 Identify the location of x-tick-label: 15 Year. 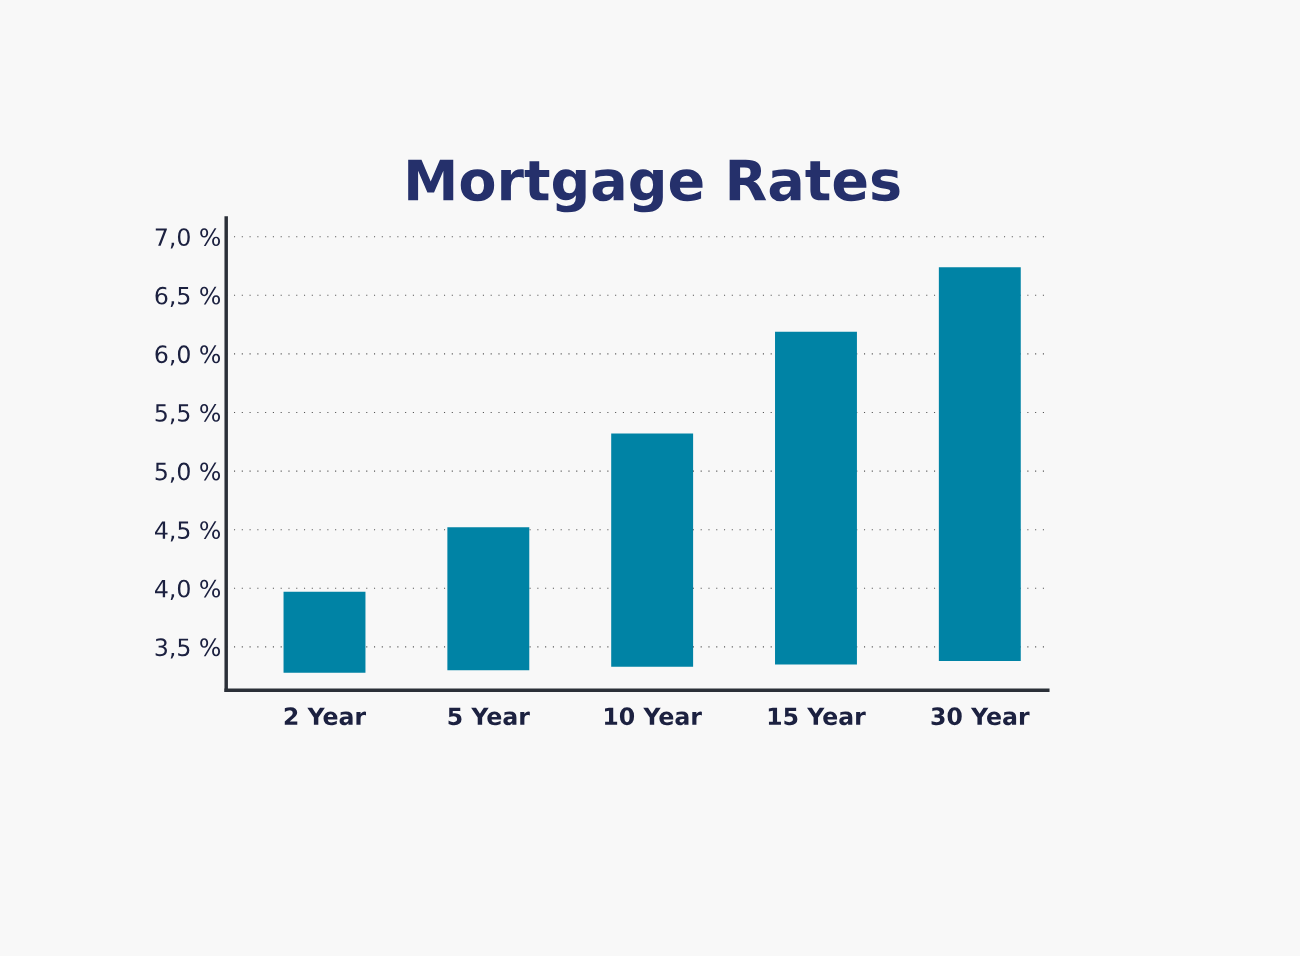
(817, 716).